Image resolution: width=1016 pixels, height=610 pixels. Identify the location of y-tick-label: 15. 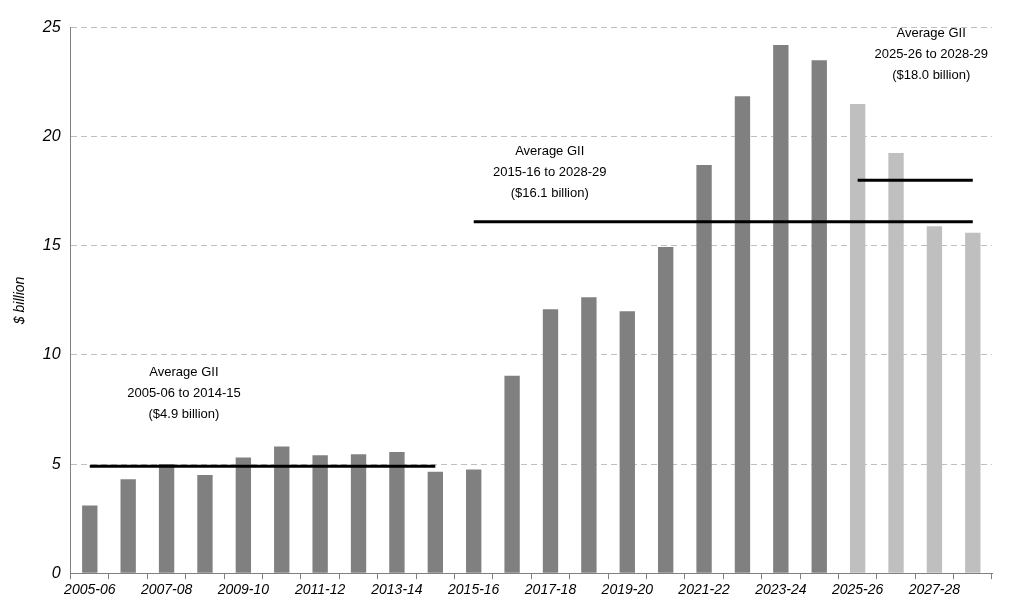
(51, 245).